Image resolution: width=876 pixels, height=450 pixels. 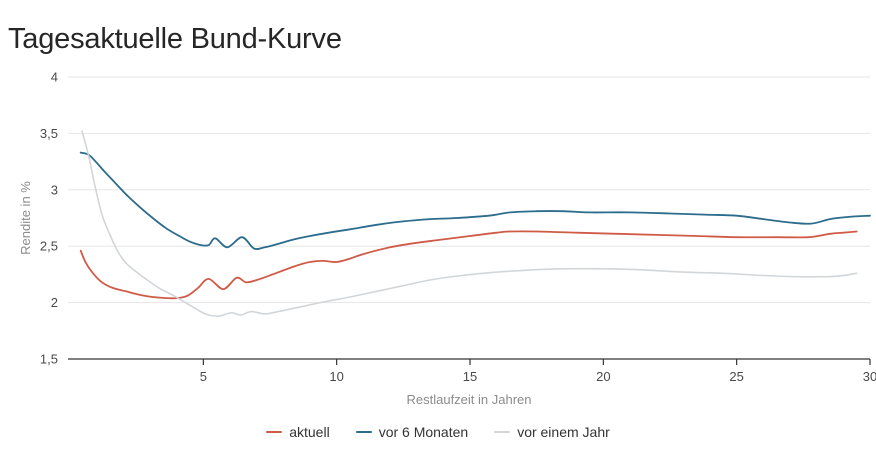 What do you see at coordinates (423, 432) in the screenshot?
I see `legend-label: vor 6 Monaten` at bounding box center [423, 432].